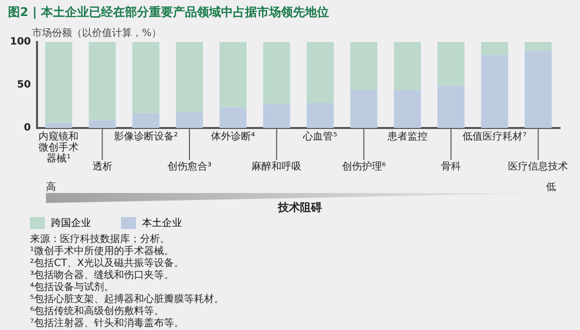  What do you see at coordinates (127, 300) in the screenshot?
I see `text: ⁵包括心脏支架、起搏器和心脏瓣膜等耗材。` at bounding box center [127, 300].